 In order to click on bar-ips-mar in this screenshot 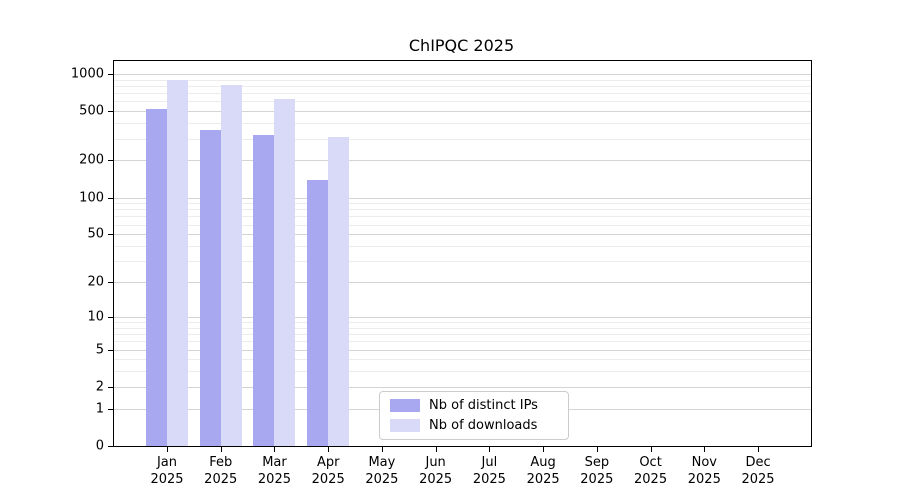, I will do `click(264, 290)`.